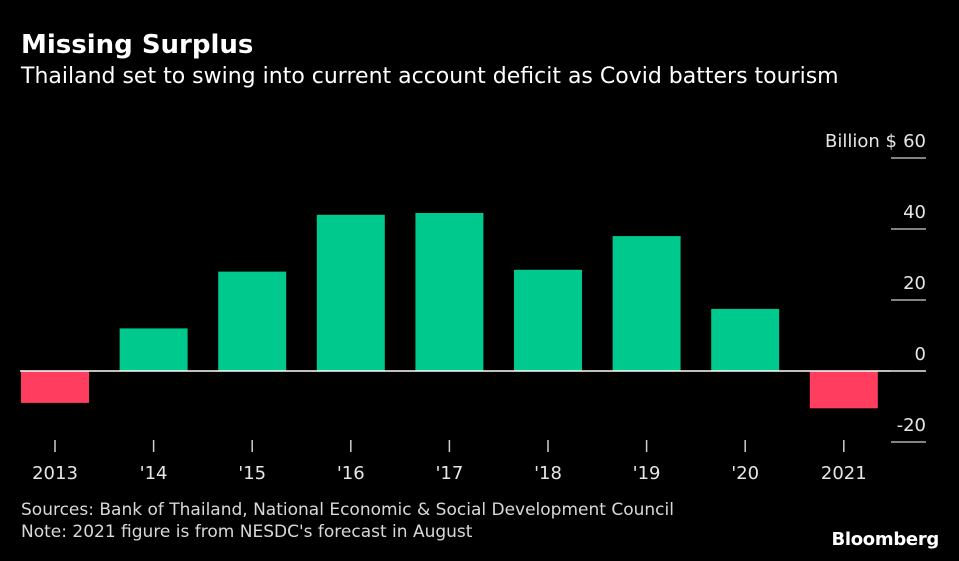  Describe the element at coordinates (252, 473) in the screenshot. I see `x-tick-label-2: '15` at that location.